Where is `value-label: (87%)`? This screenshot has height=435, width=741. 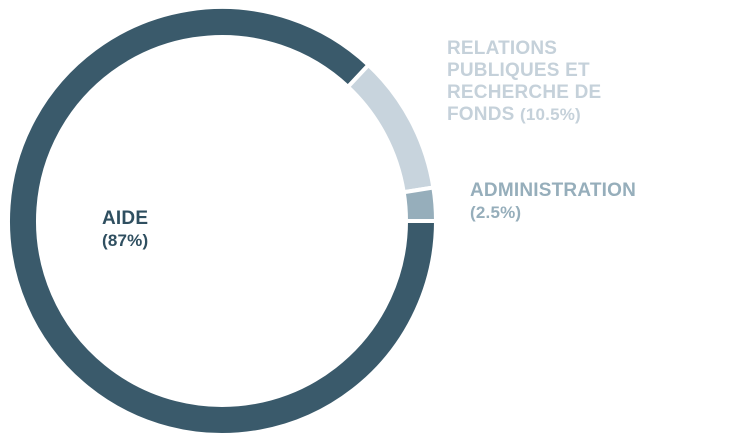
value-label: (87%) is located at coordinates (125, 240).